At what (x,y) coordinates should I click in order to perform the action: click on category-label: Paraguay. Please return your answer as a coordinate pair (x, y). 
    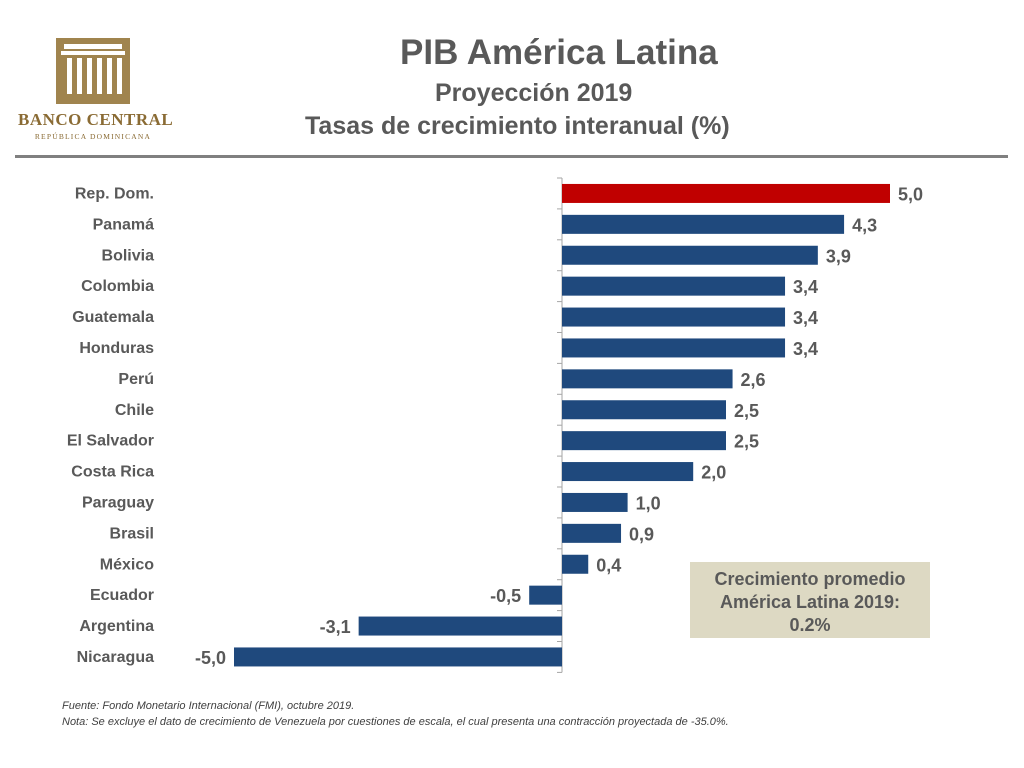
    Looking at the image, I should click on (118, 502).